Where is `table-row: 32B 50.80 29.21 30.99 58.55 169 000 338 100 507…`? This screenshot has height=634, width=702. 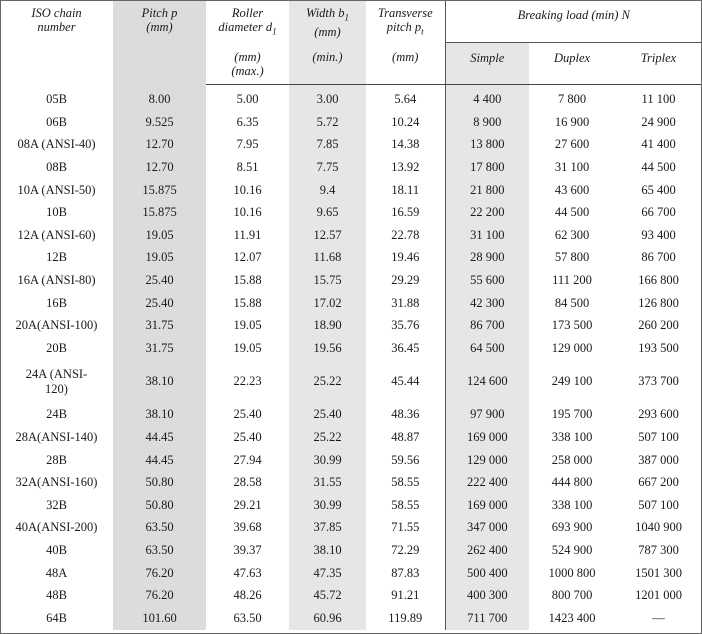 table-row: 32B 50.80 29.21 30.99 58.55 169 000 338 100 507… is located at coordinates (351, 505).